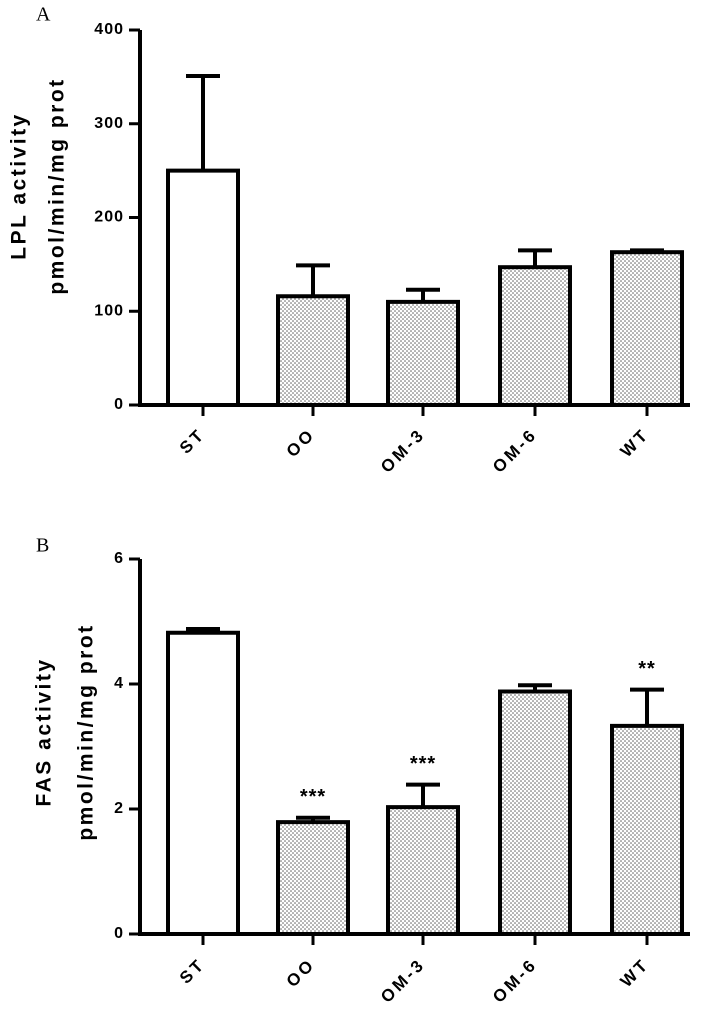 The image size is (717, 1012). Describe the element at coordinates (44, 731) in the screenshot. I see `y-axis-title-line-1: FAS activity` at that location.